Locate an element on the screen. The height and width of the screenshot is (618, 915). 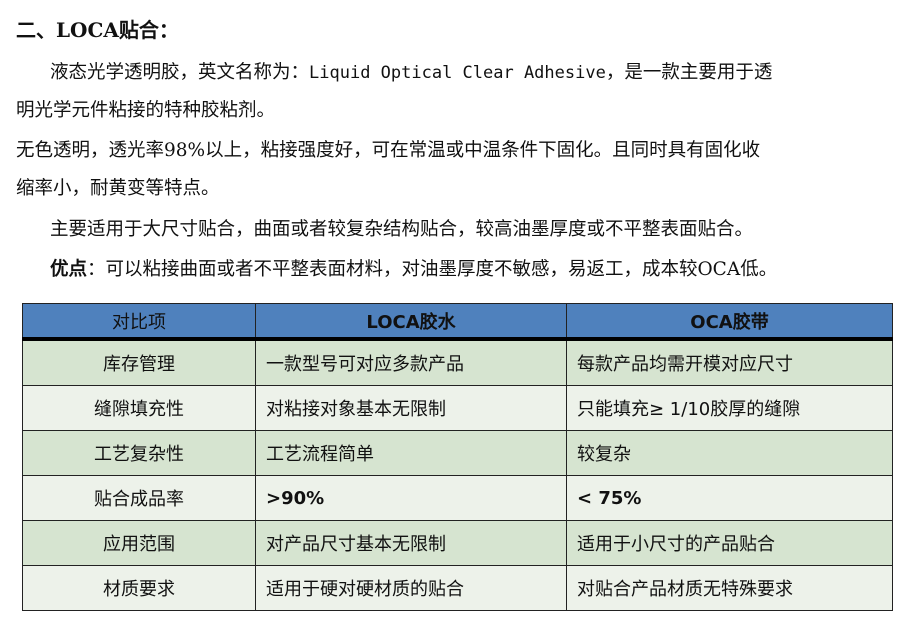
table-row: 贴合成品率 >90% < 75% is located at coordinates (457, 498).